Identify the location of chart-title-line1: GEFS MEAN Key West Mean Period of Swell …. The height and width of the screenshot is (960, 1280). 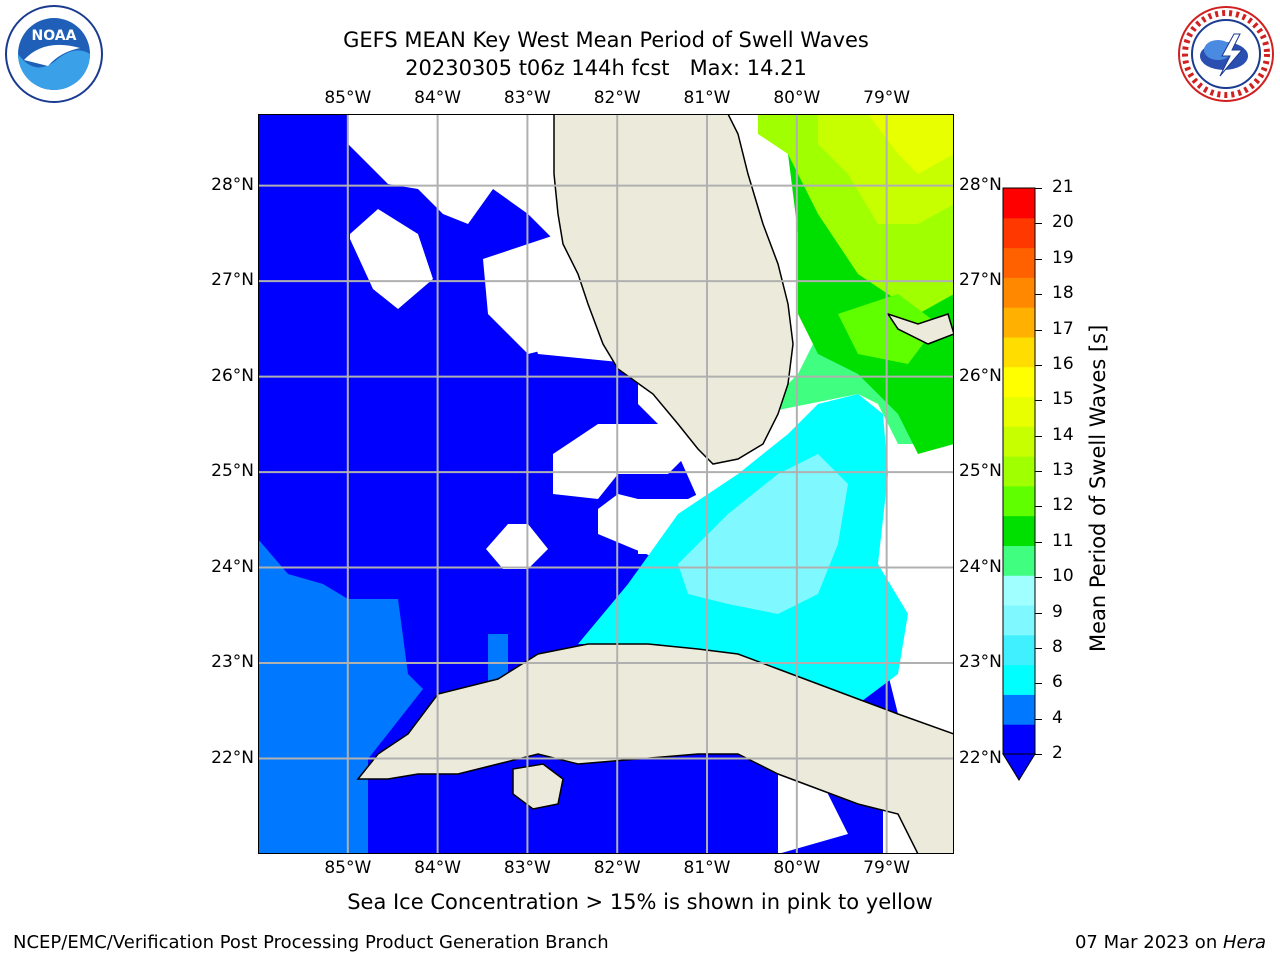
(606, 40).